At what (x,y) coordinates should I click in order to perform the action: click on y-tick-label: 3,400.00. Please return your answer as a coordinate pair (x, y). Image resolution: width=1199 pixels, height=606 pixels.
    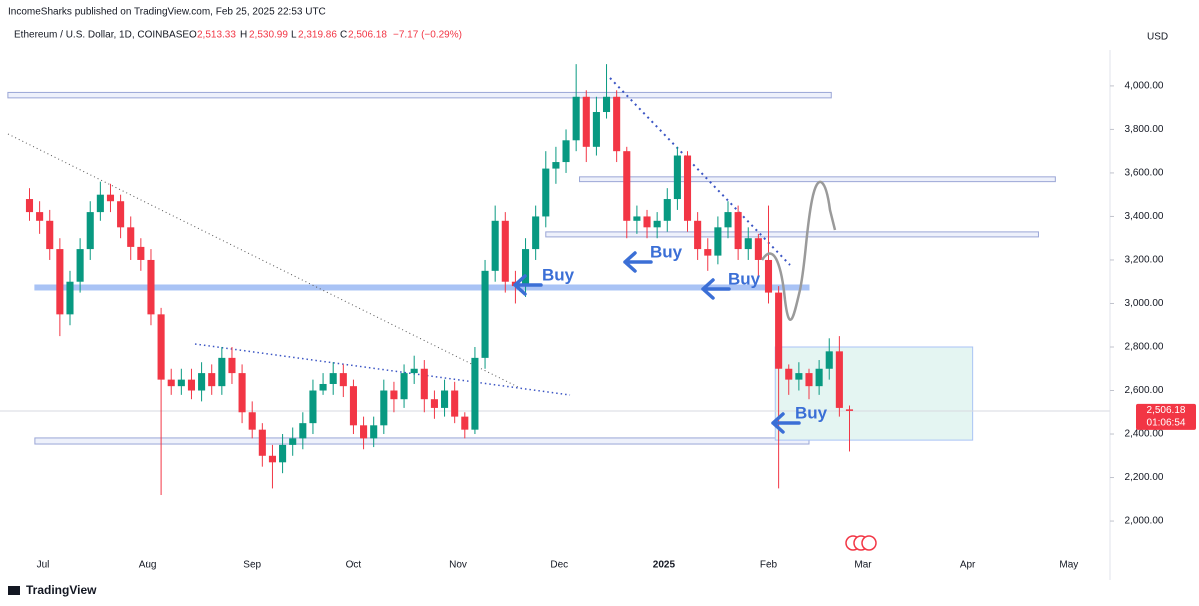
    Looking at the image, I should click on (1144, 216).